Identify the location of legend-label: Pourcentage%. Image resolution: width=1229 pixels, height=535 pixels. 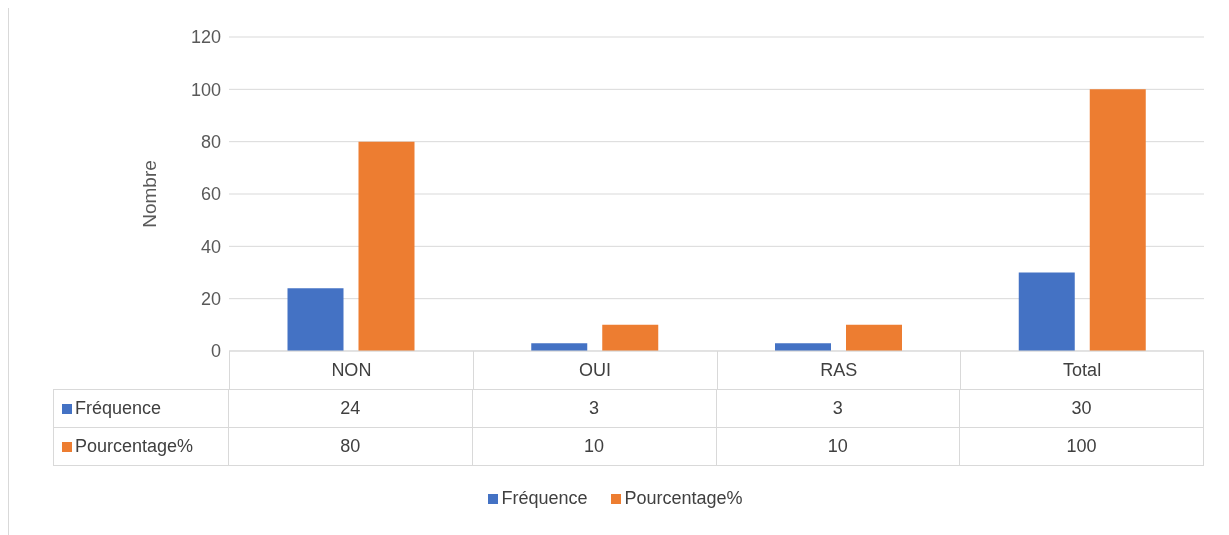
(683, 498).